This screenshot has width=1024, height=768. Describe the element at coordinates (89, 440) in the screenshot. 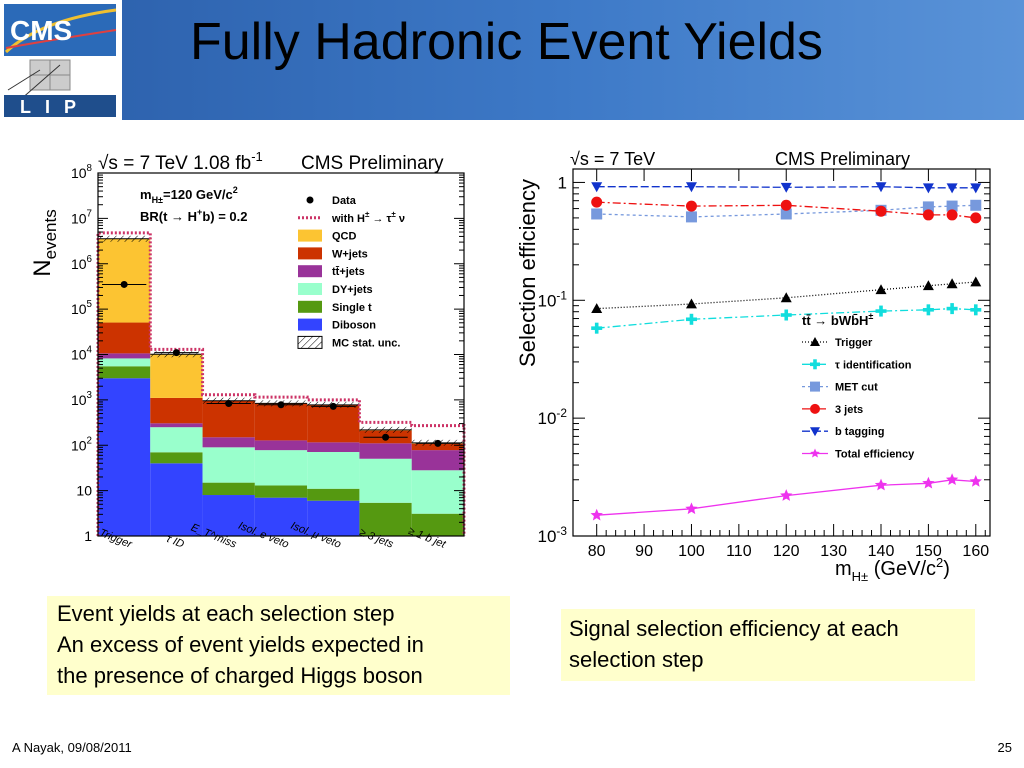

I see `y-tick-label-exp: 2` at that location.